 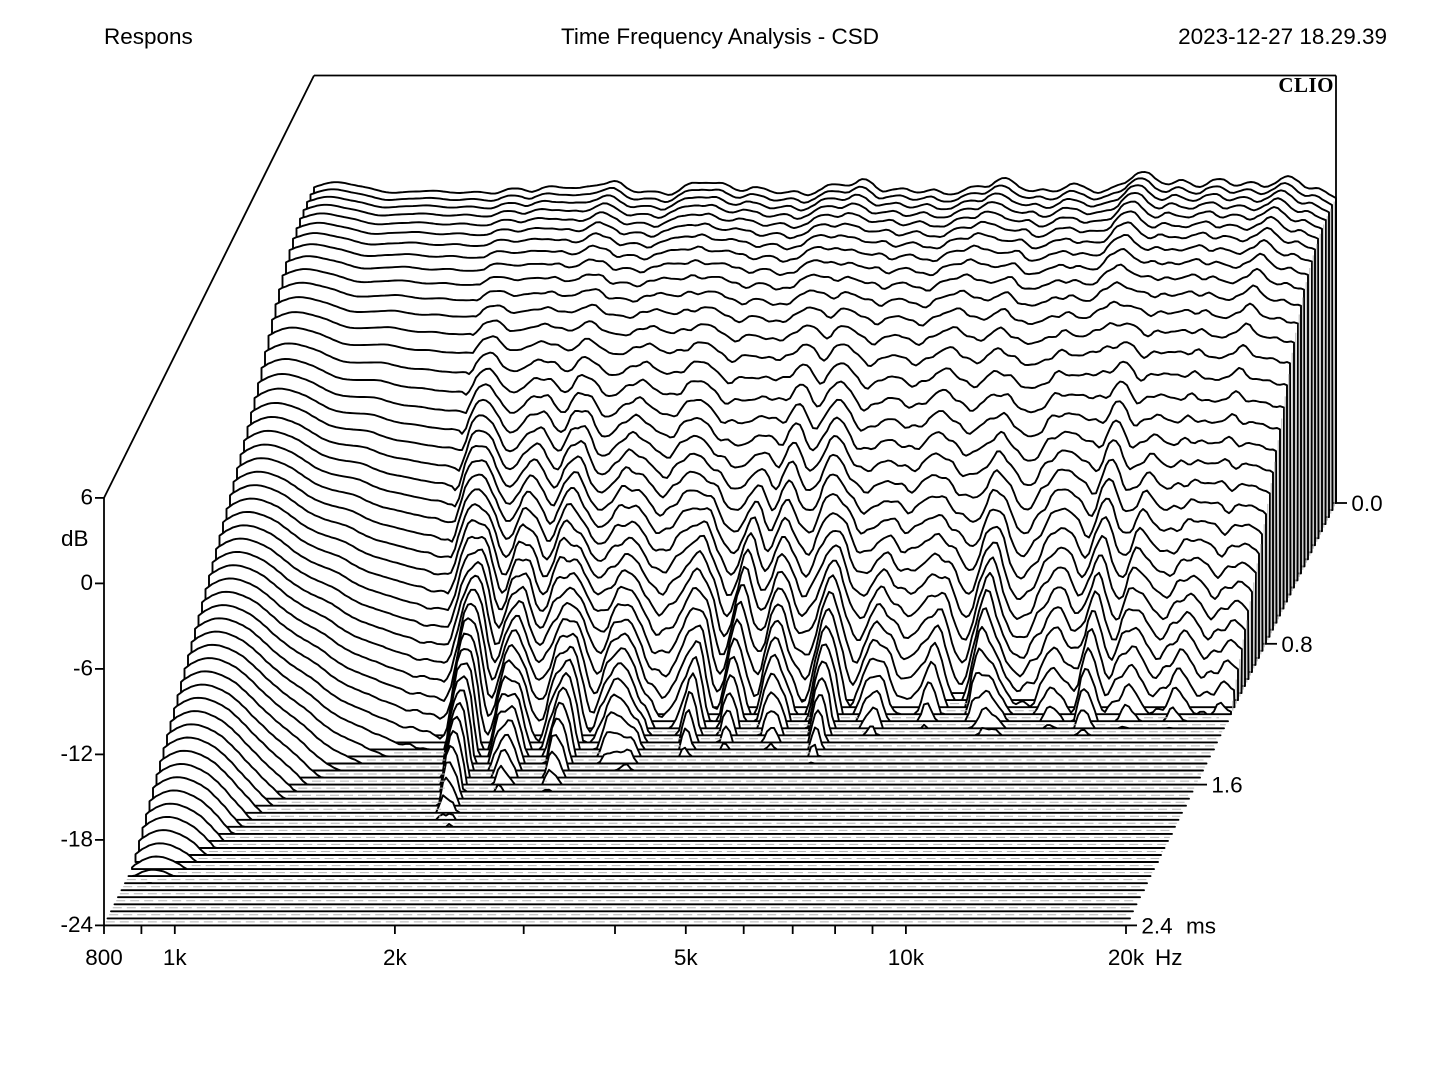 I want to click on svg-text: 0.0, so click(x=1366, y=503).